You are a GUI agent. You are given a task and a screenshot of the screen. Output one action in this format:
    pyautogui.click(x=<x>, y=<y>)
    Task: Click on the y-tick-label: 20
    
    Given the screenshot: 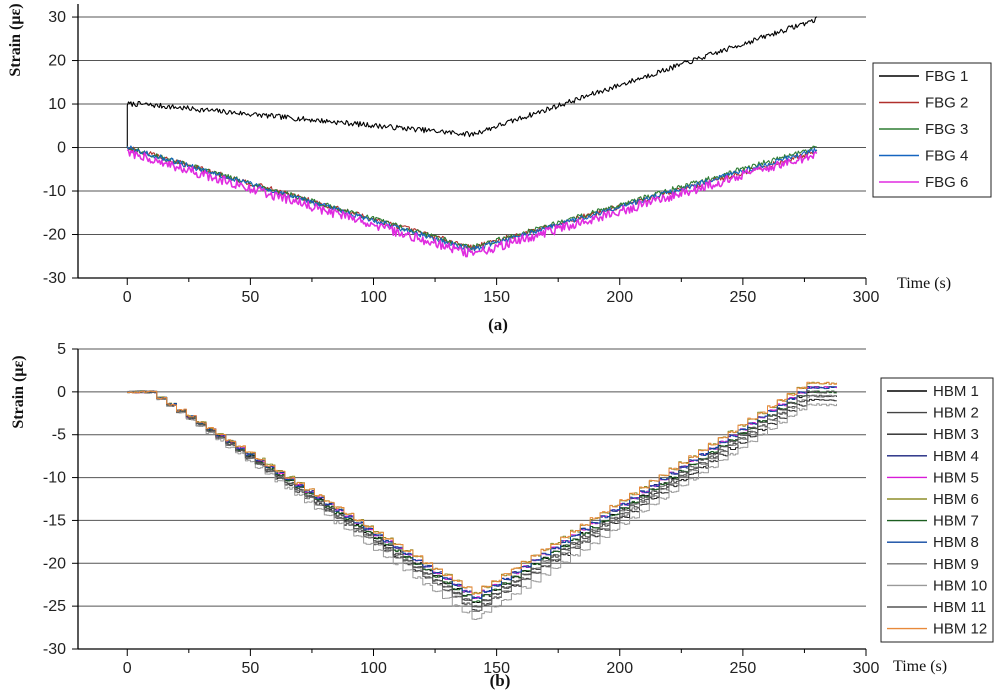 What is the action you would take?
    pyautogui.click(x=57, y=61)
    